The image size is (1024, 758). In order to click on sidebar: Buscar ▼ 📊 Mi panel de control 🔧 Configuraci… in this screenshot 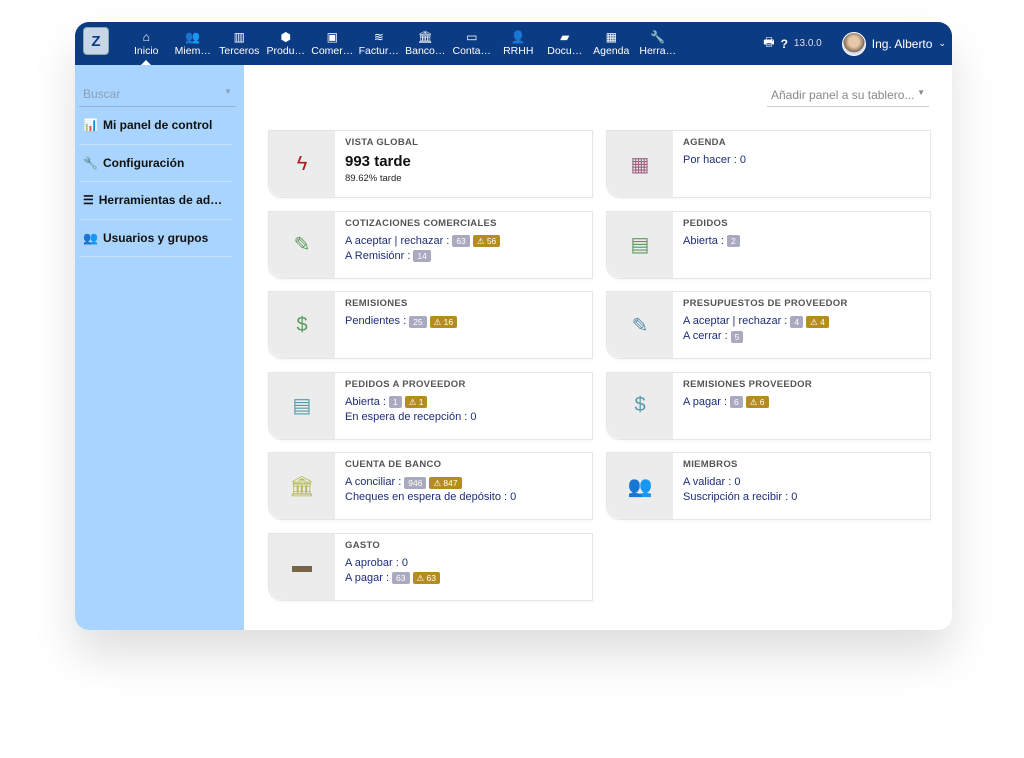, I will do `click(159, 347)`.